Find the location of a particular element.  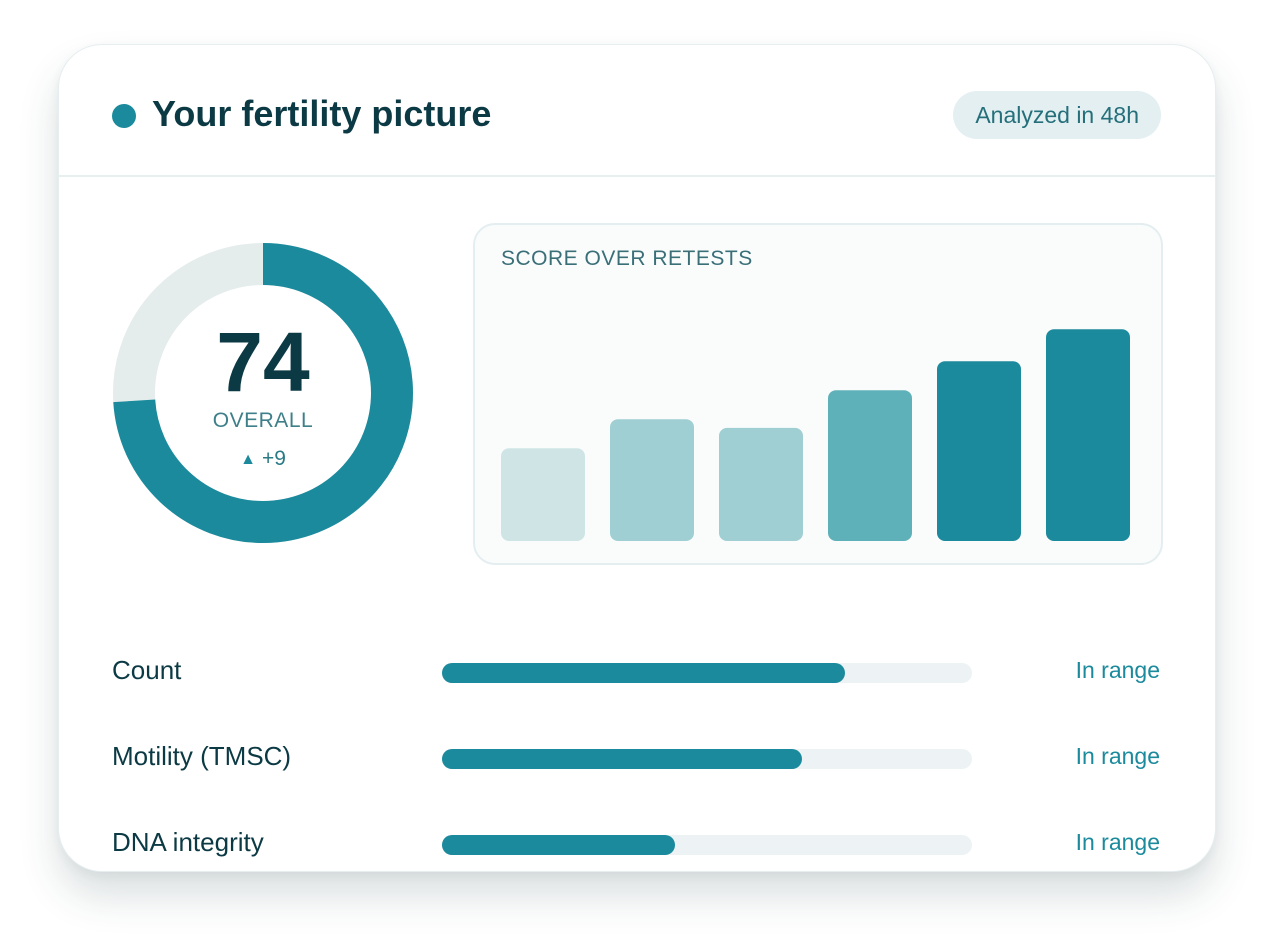

overall-score-donut: 74 OVERALL ▲ +9 is located at coordinates (263, 393).